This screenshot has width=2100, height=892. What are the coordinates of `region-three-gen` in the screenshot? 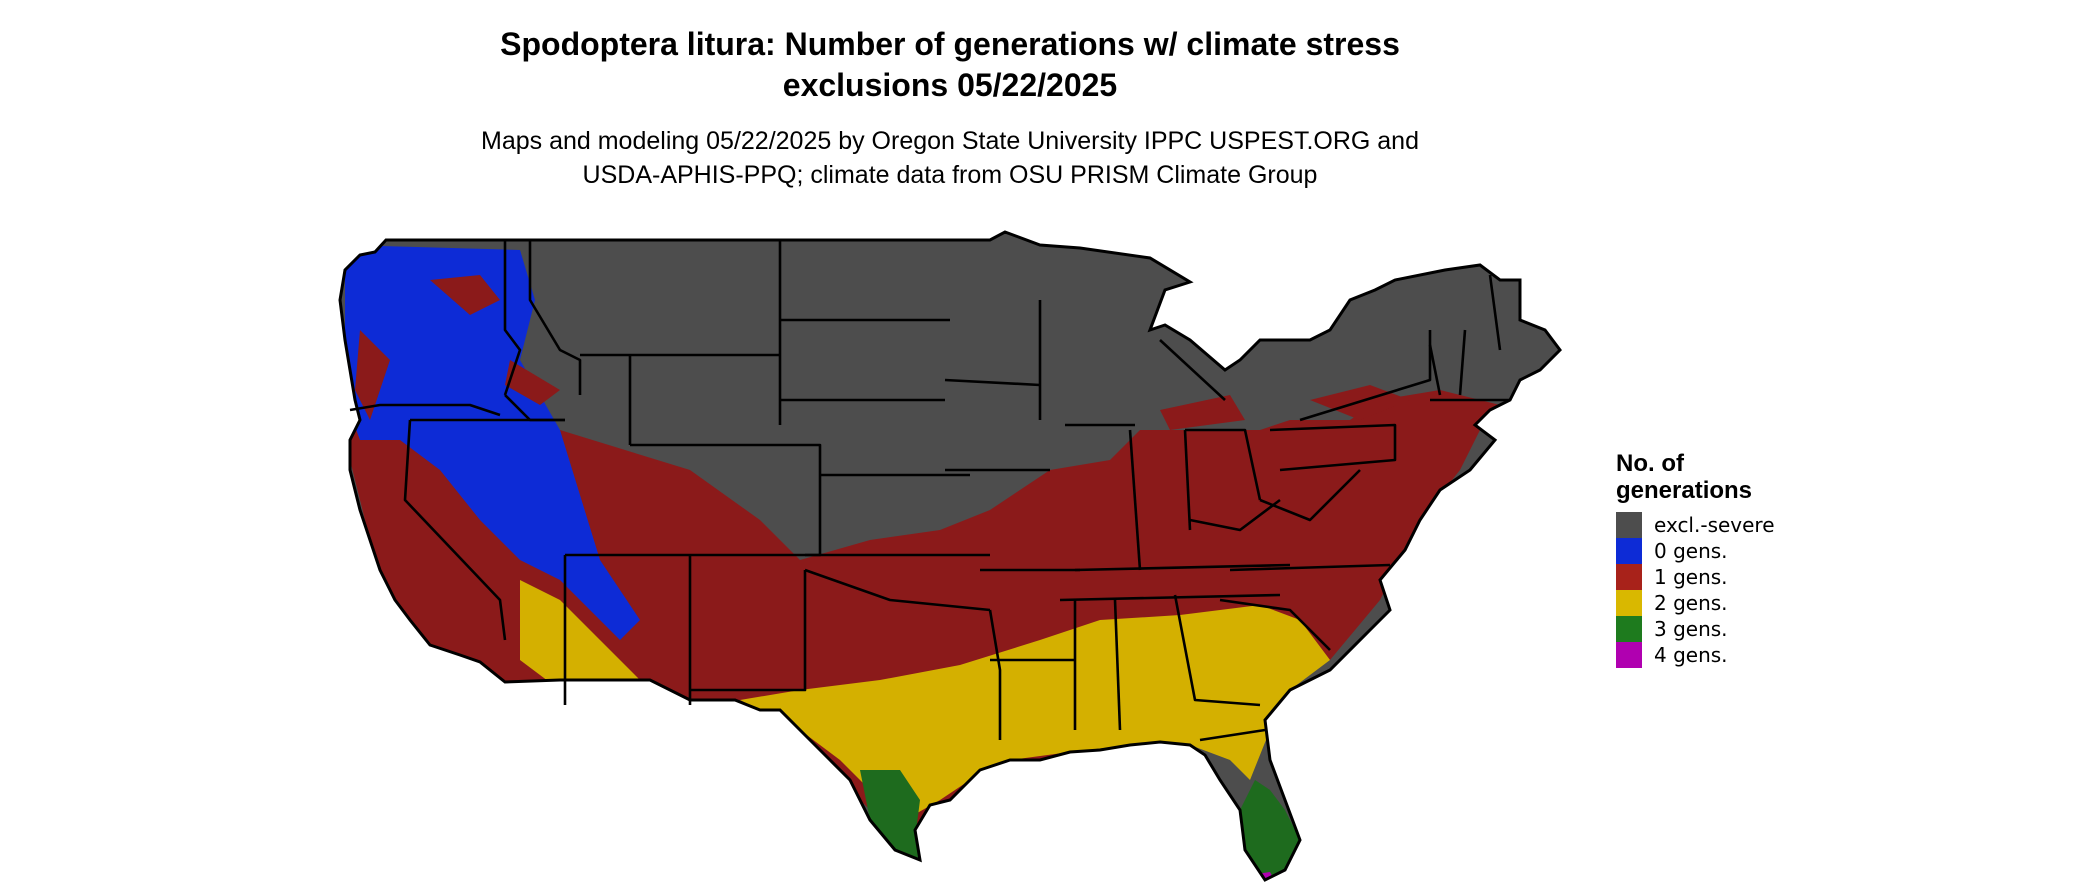 It's located at (1080, 825).